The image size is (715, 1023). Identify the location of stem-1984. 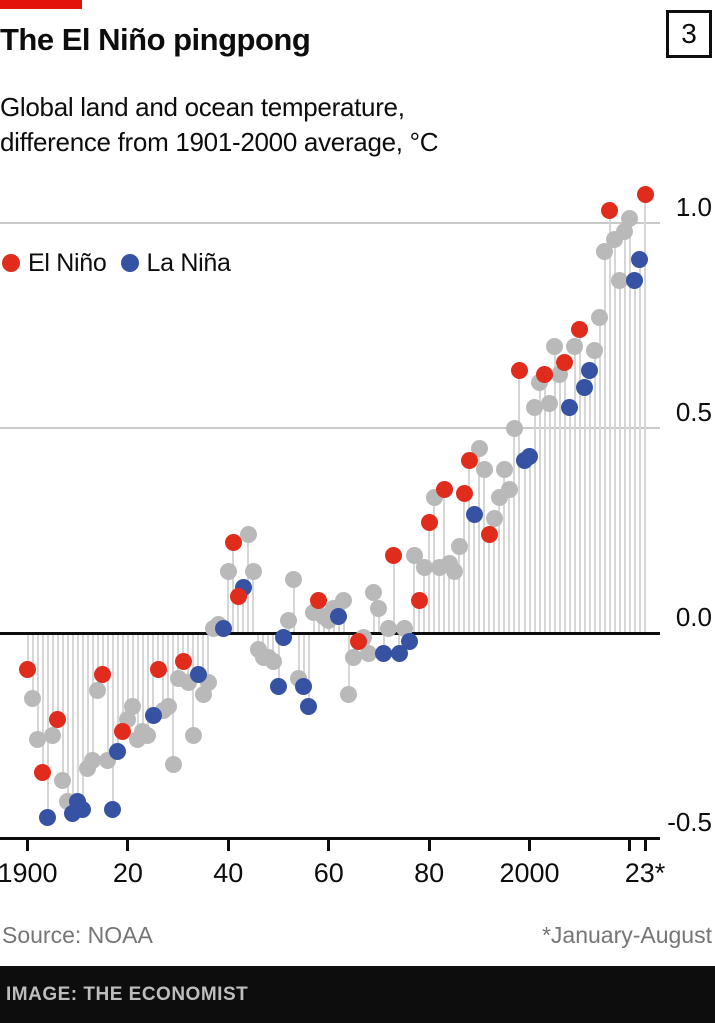
(449, 598).